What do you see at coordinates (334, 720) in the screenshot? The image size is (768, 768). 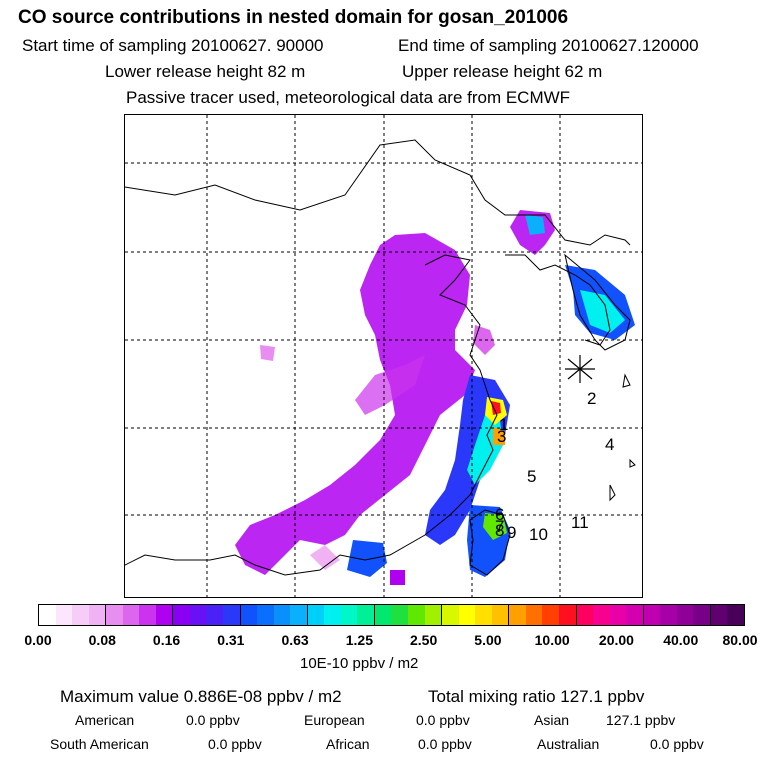 I see `region-name-european: European` at bounding box center [334, 720].